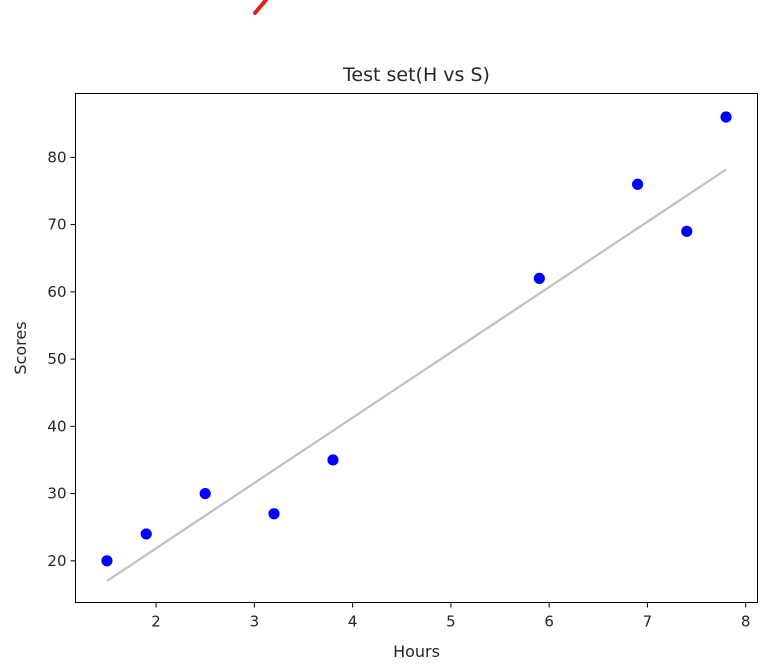  What do you see at coordinates (56, 157) in the screenshot?
I see `y-tick-label: 80` at bounding box center [56, 157].